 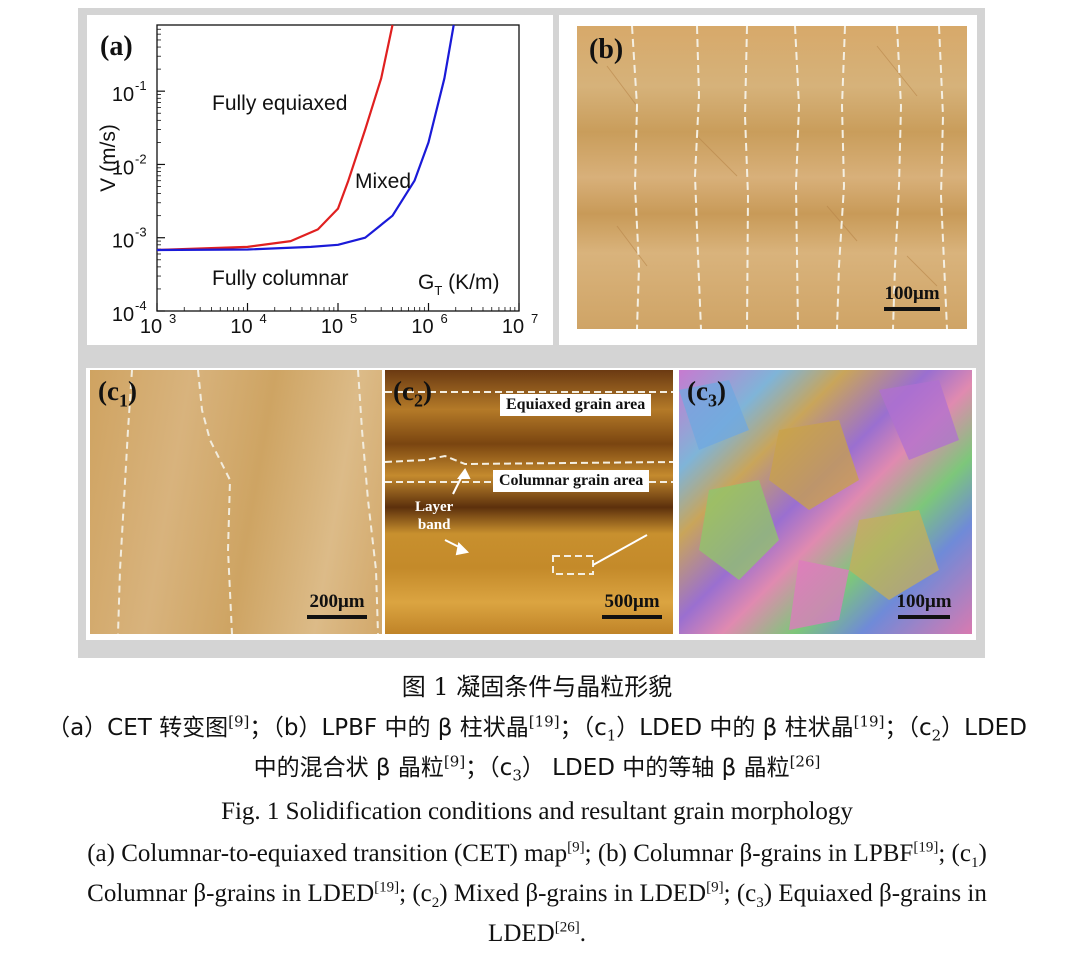 I want to click on panel-c1-label: (c1), so click(x=117, y=393).